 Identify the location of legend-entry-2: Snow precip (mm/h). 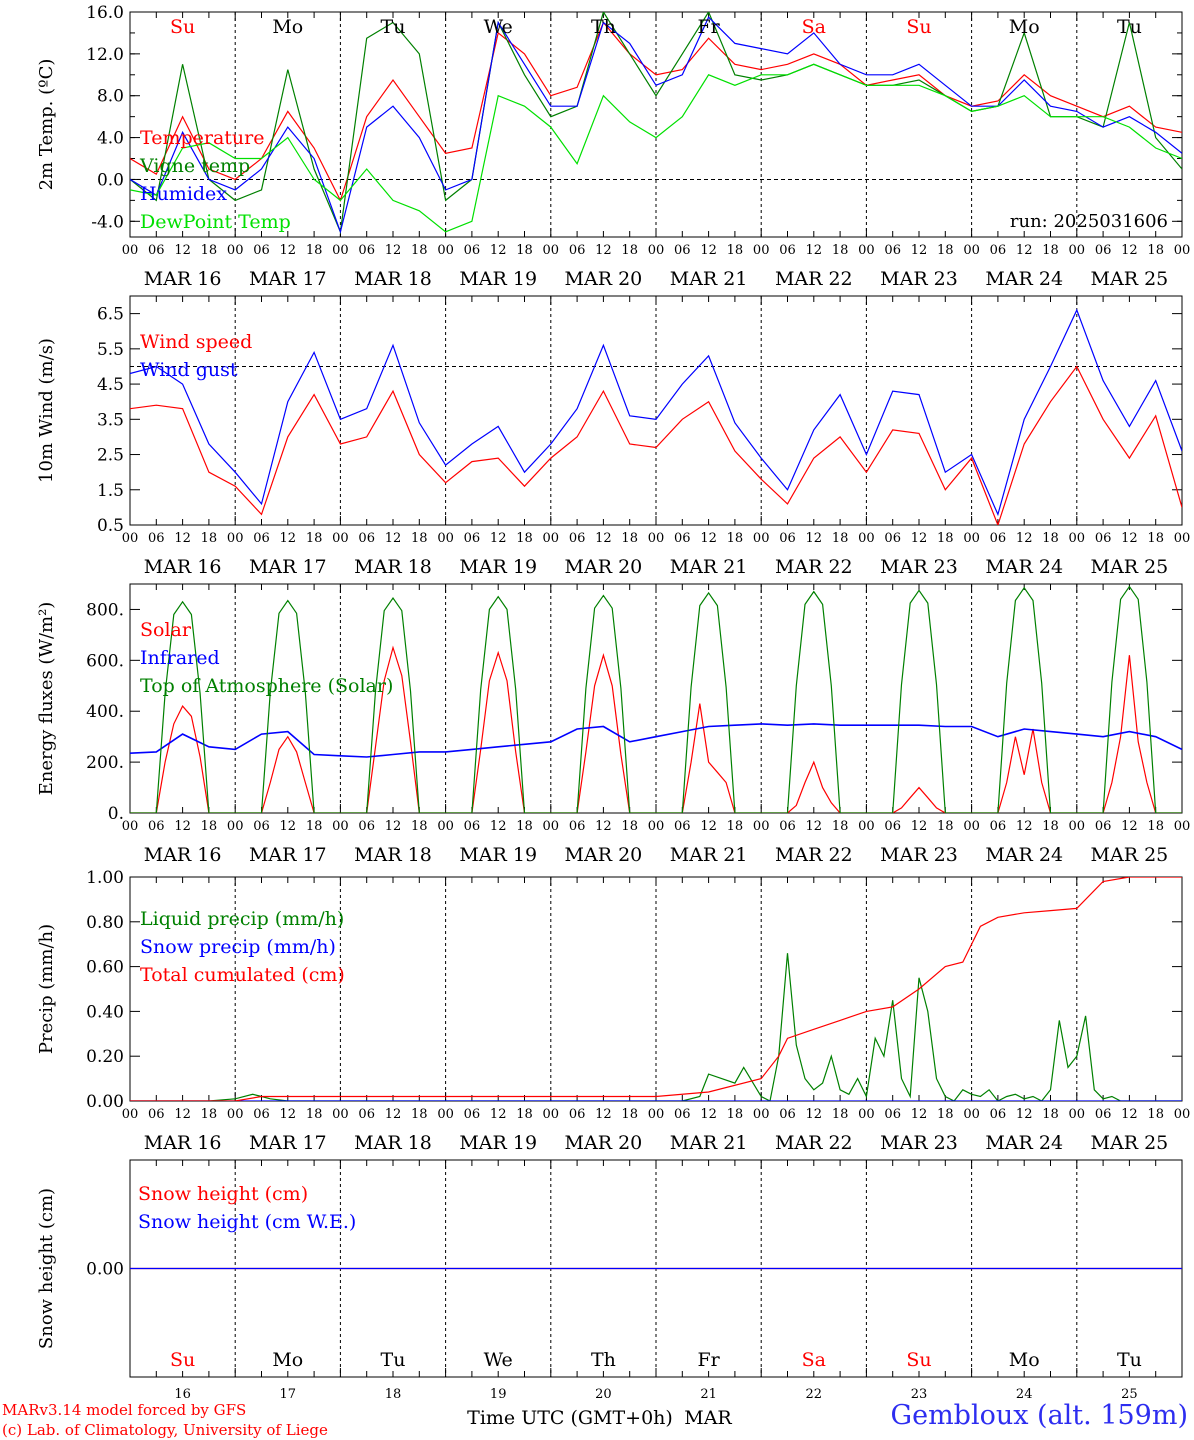
(238, 947).